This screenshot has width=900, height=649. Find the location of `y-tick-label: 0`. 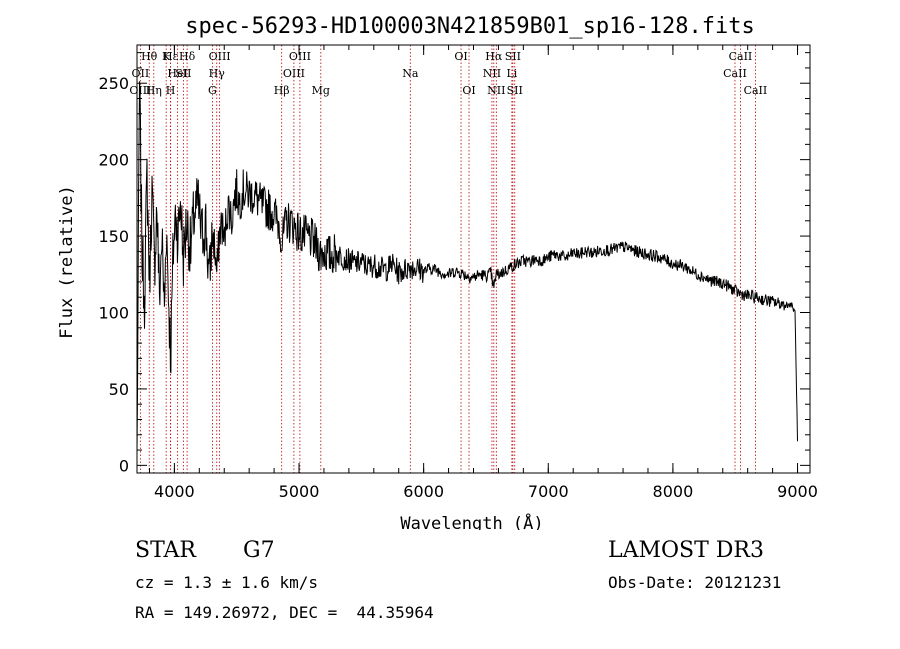

y-tick-label: 0 is located at coordinates (124, 465).